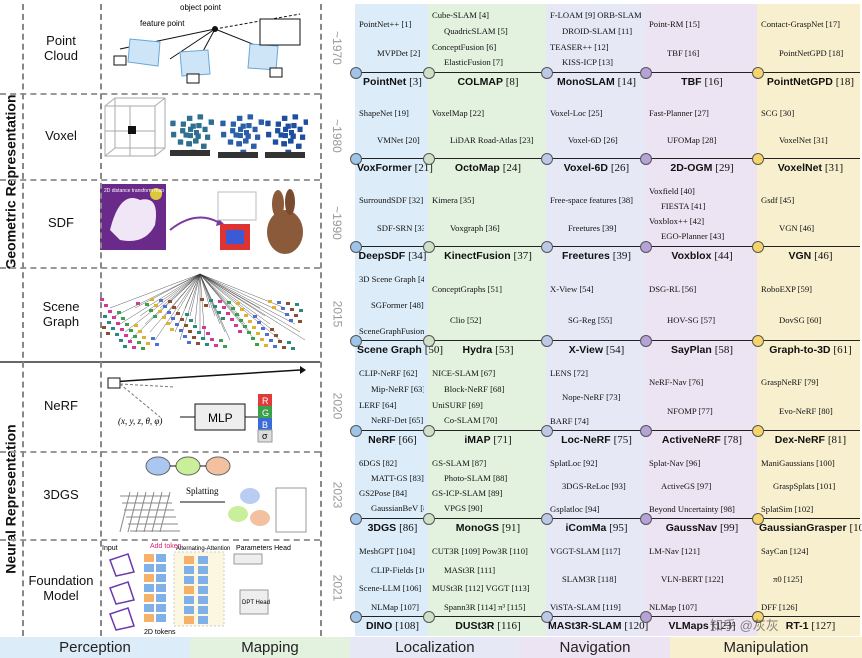  What do you see at coordinates (595, 15) in the screenshot?
I see `method-item: F-LOAM [9] ORB-SLAM2 [10]` at bounding box center [595, 15].